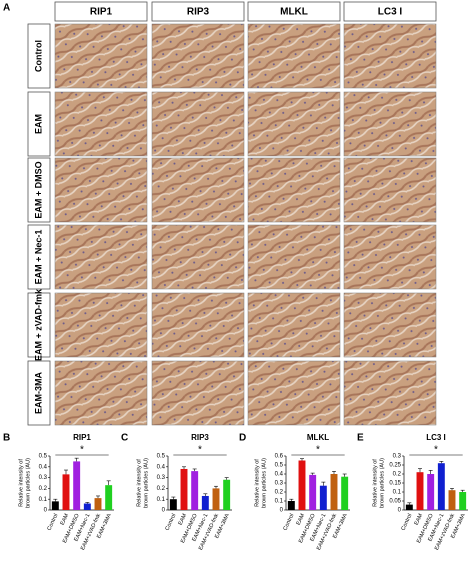 This screenshot has width=474, height=570. Describe the element at coordinates (82, 437) in the screenshot. I see `chart-title: RIP1` at that location.